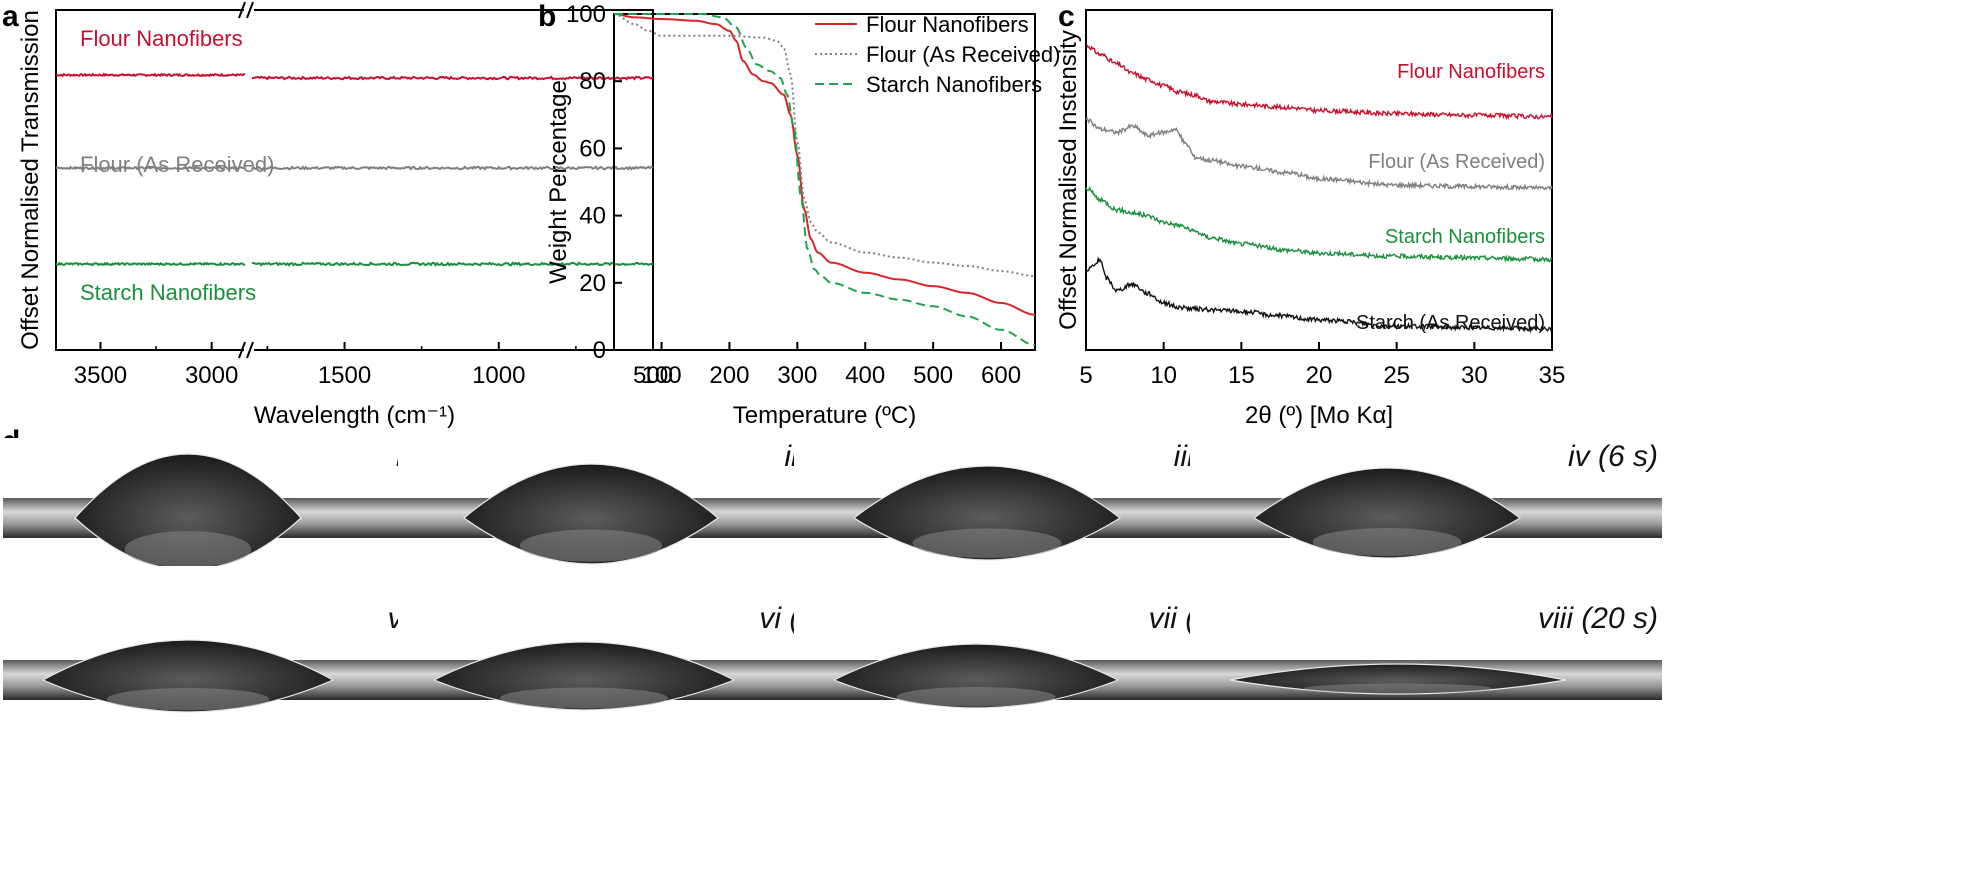  I want to click on chart-c-tick-label: 20, so click(1319, 375).